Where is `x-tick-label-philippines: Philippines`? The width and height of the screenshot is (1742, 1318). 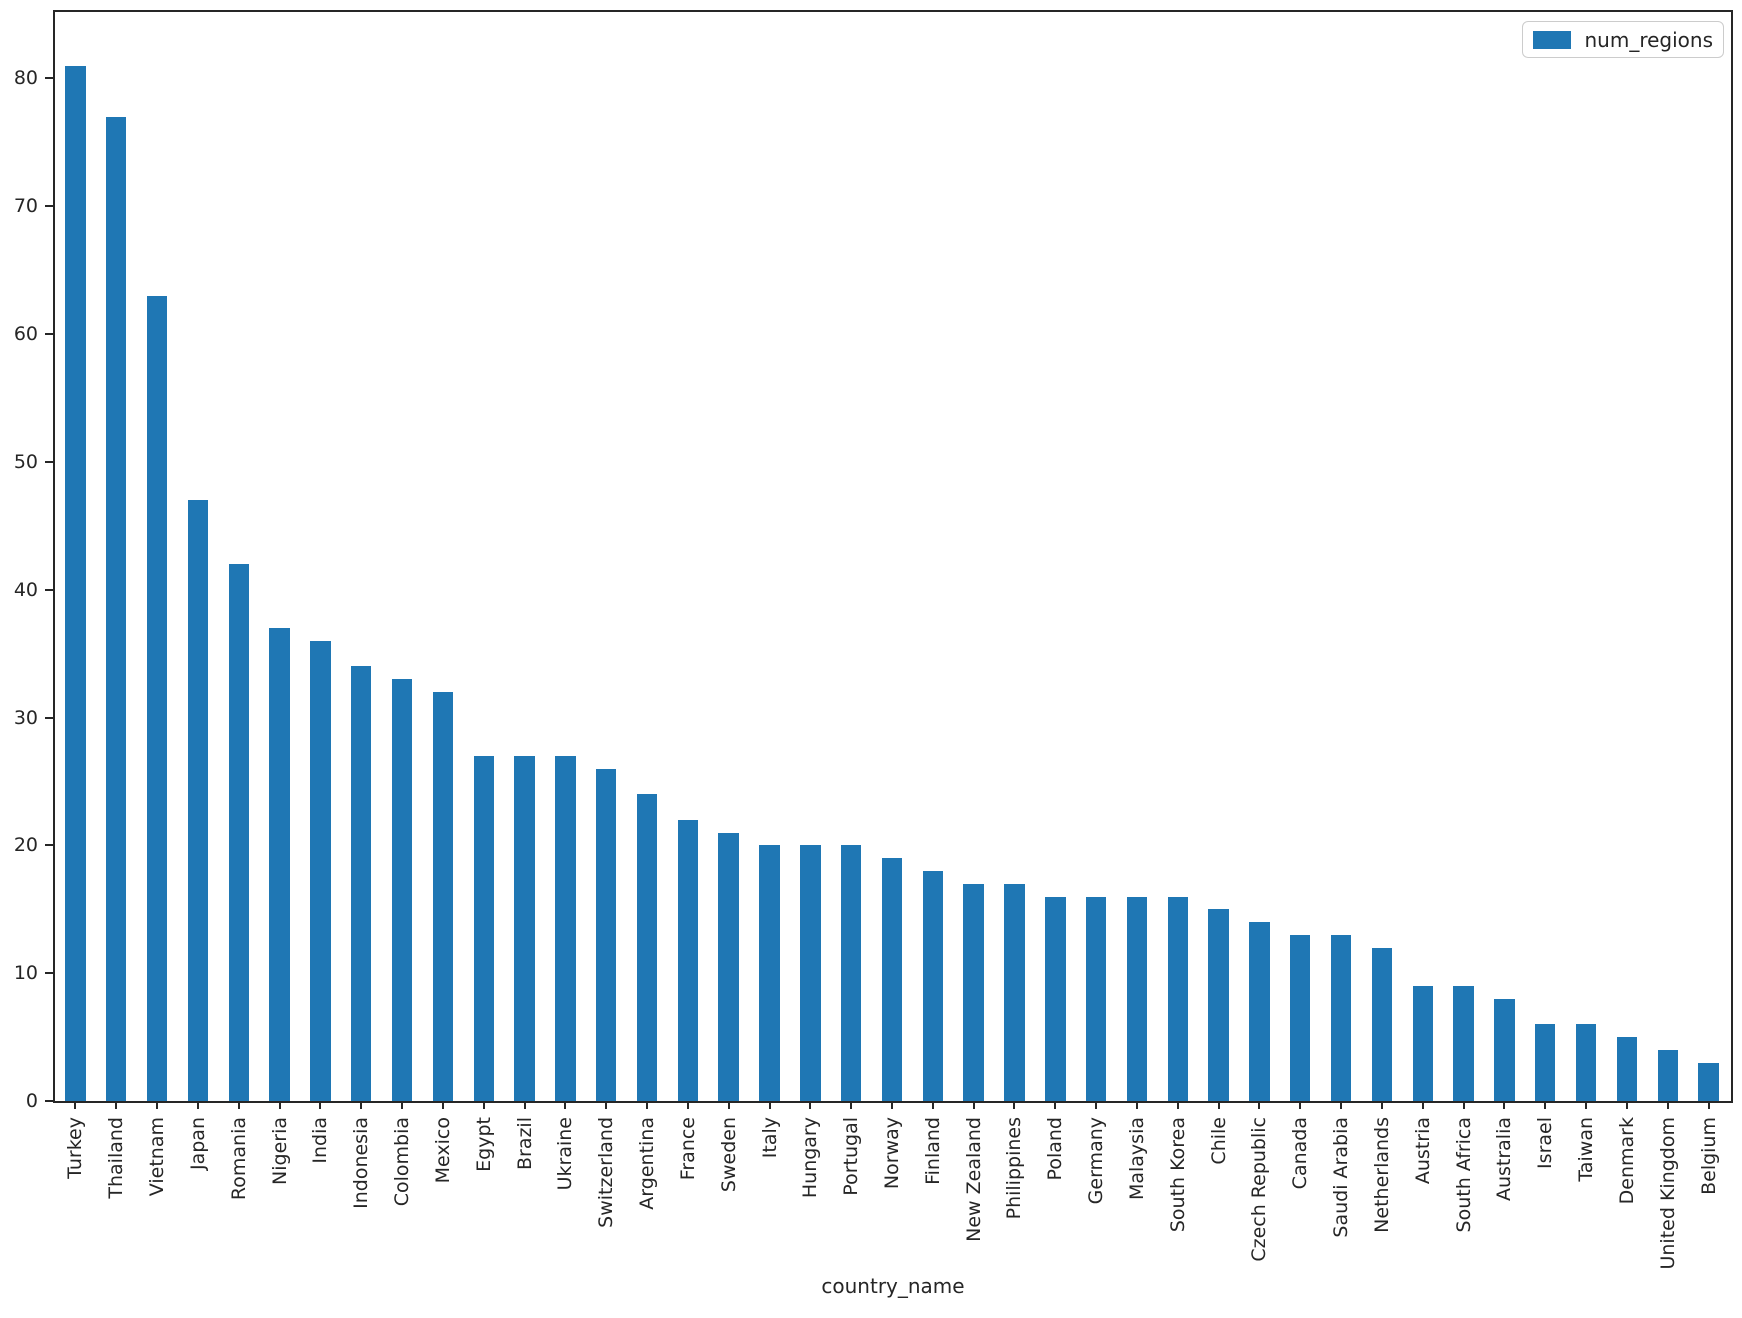
x-tick-label-philippines: Philippines is located at coordinates (1014, 1168).